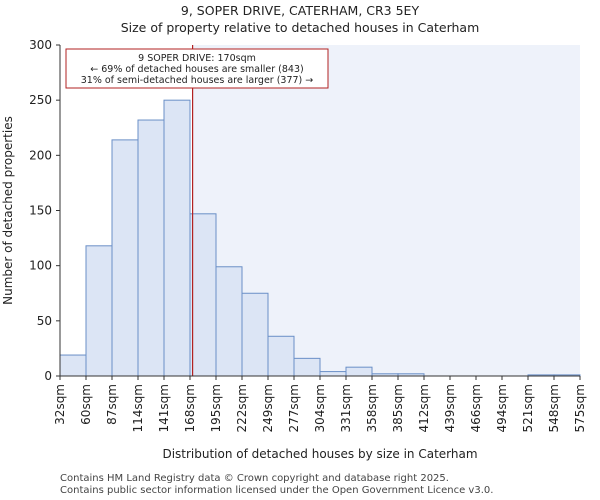 The image size is (600, 500). What do you see at coordinates (40, 211) in the screenshot?
I see `y-tick-label: 150` at bounding box center [40, 211].